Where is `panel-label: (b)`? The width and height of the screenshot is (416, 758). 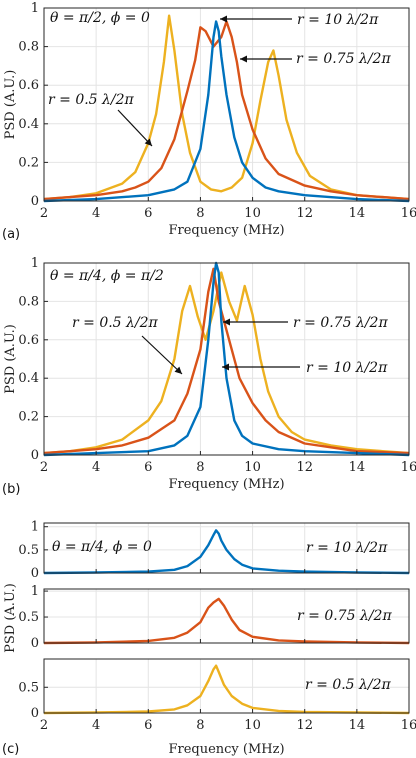
panel-label: (b) is located at coordinates (11, 489).